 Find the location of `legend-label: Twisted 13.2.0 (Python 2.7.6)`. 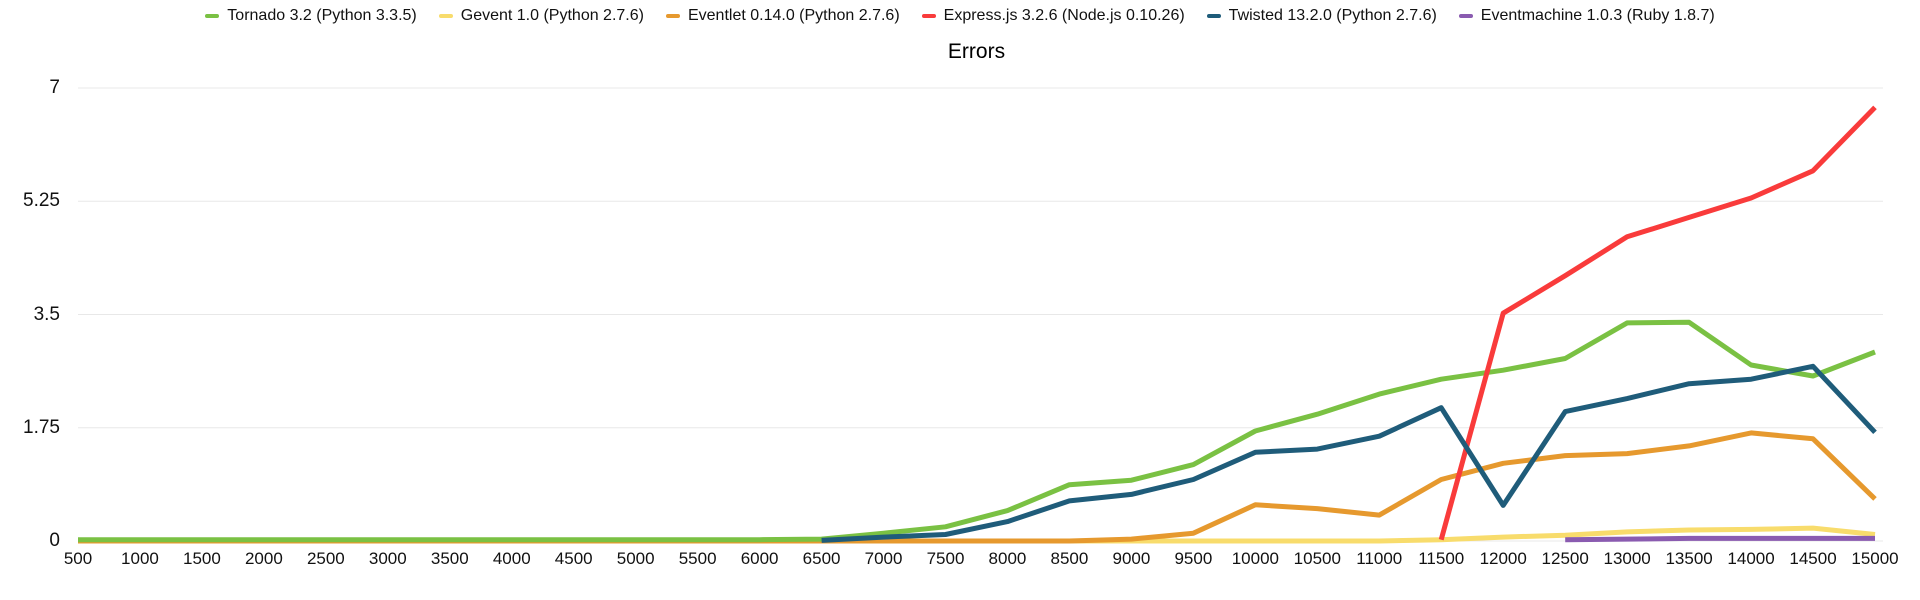

legend-label: Twisted 13.2.0 (Python 2.7.6) is located at coordinates (1332, 15).